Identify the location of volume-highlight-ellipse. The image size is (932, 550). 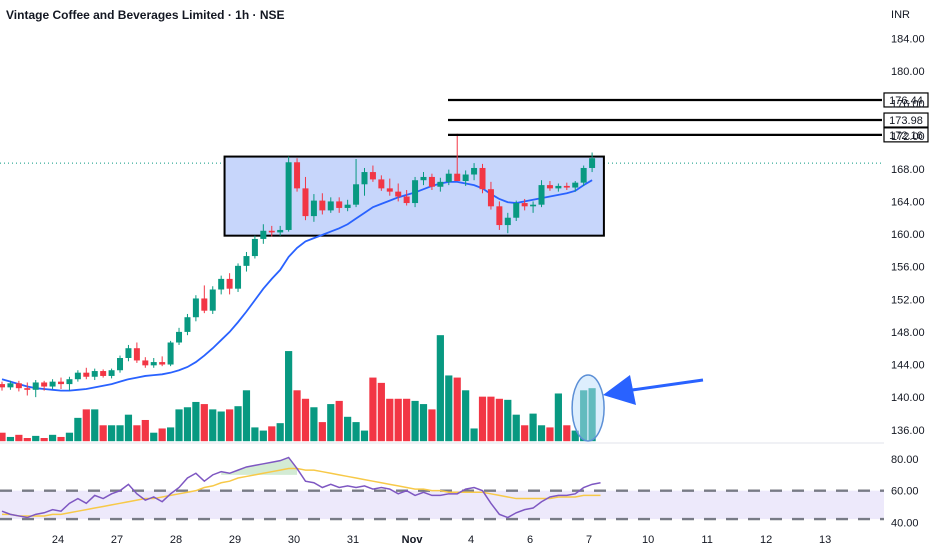
(588, 408).